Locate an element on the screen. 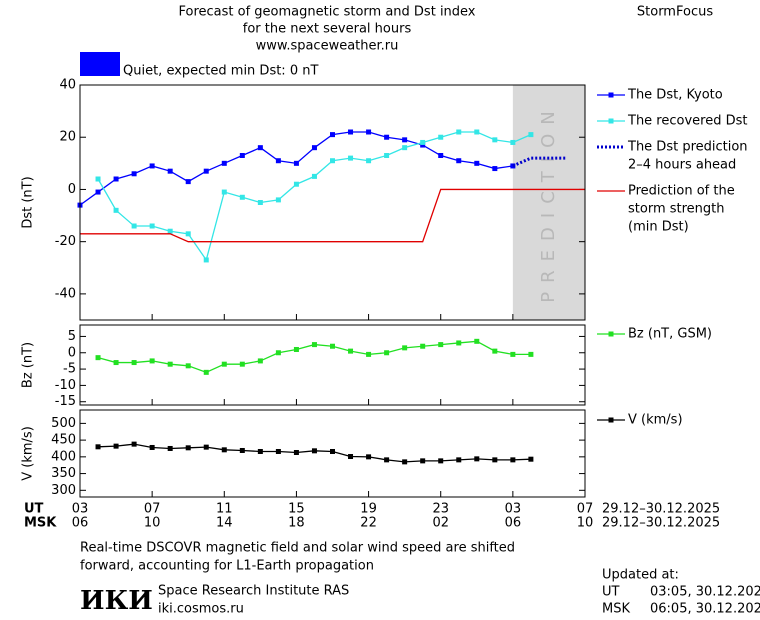 The image size is (760, 620). prediction-window is located at coordinates (548, 202).